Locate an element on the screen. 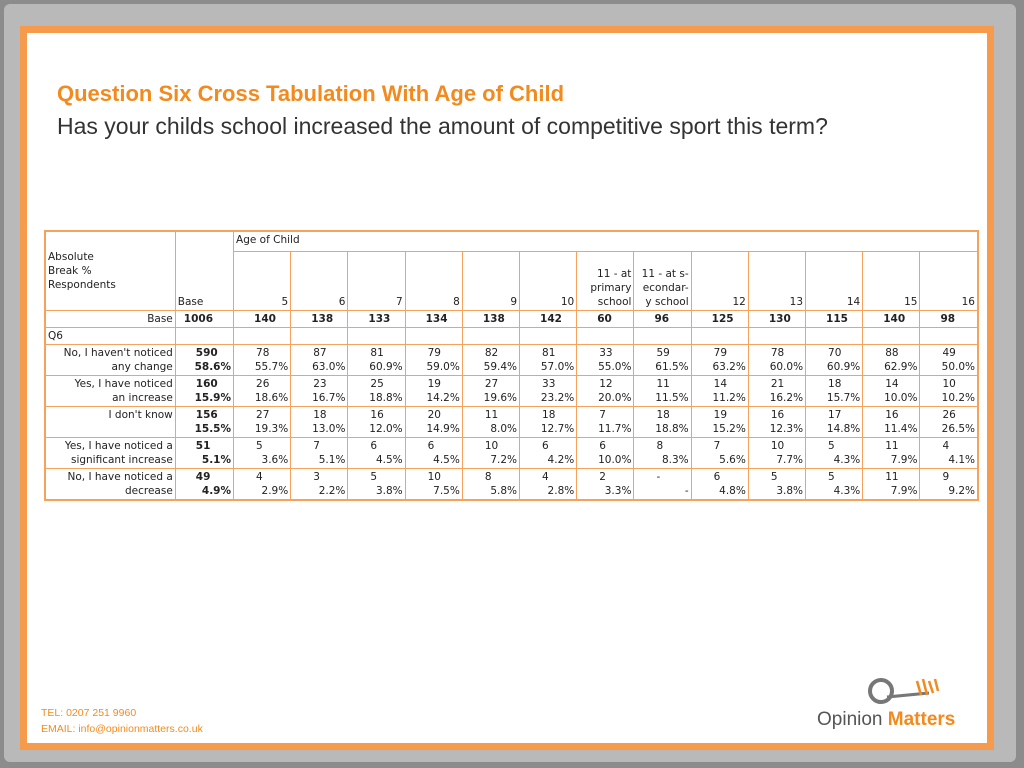 Image resolution: width=1024 pixels, height=768 pixels. cell-percent: 3.6% is located at coordinates (275, 460).